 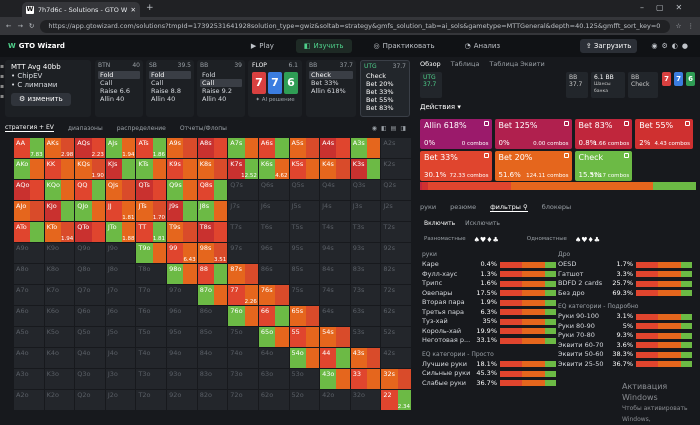 What do you see at coordinates (2, 86) in the screenshot?
I see `side-icon: ▪` at bounding box center [2, 86].